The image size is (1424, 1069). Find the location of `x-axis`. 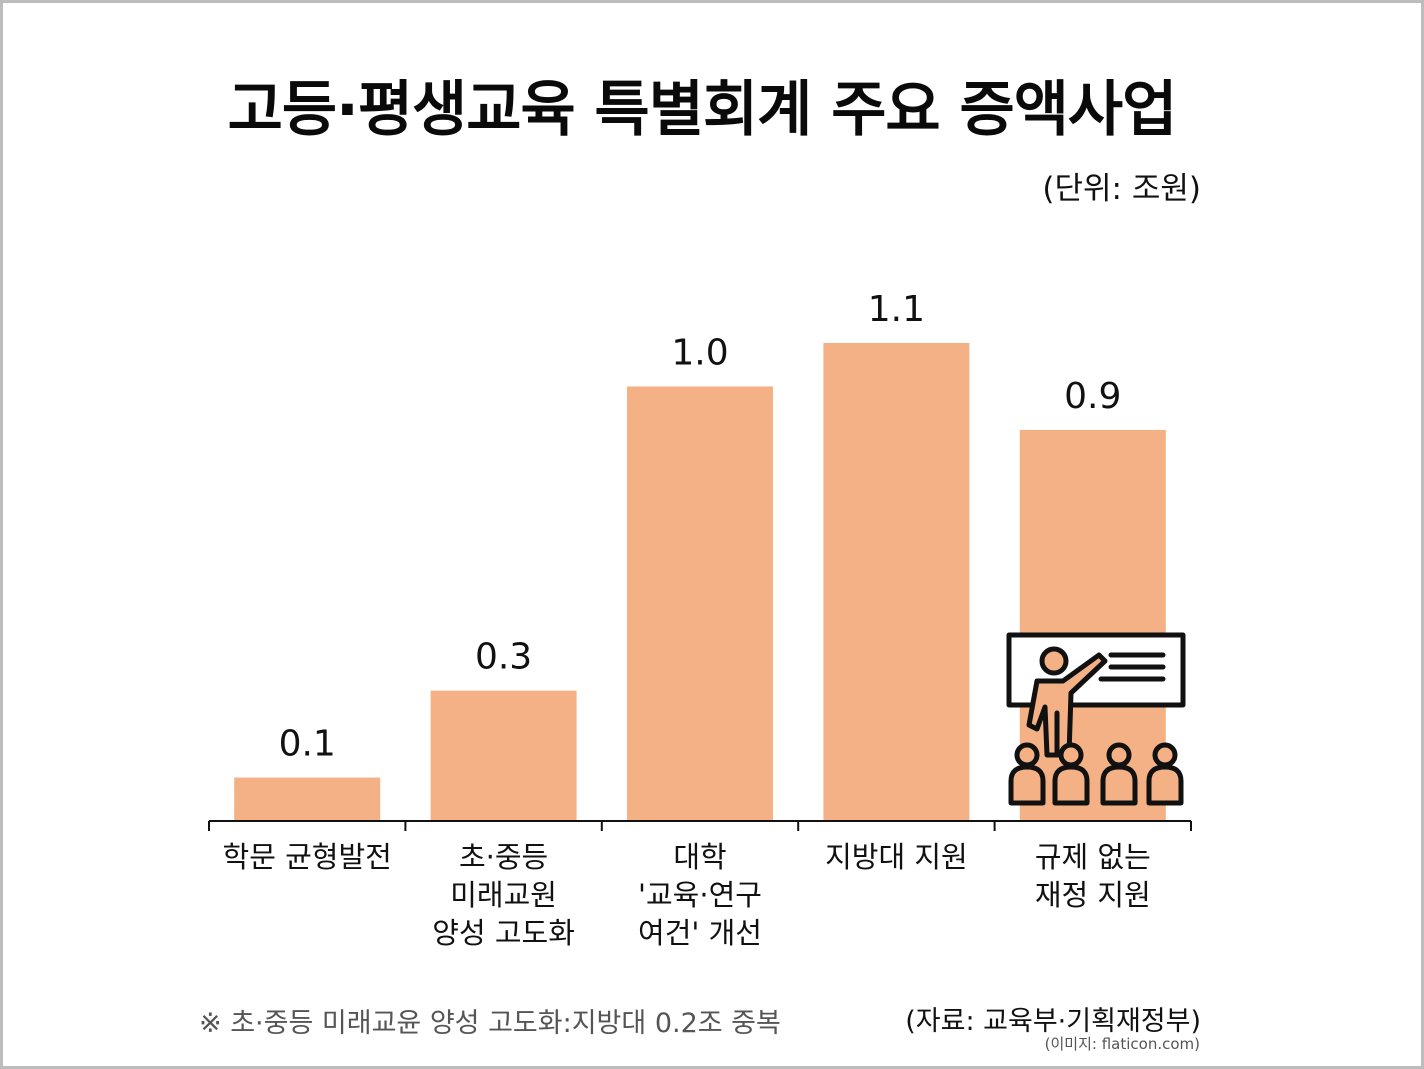

x-axis is located at coordinates (700, 825).